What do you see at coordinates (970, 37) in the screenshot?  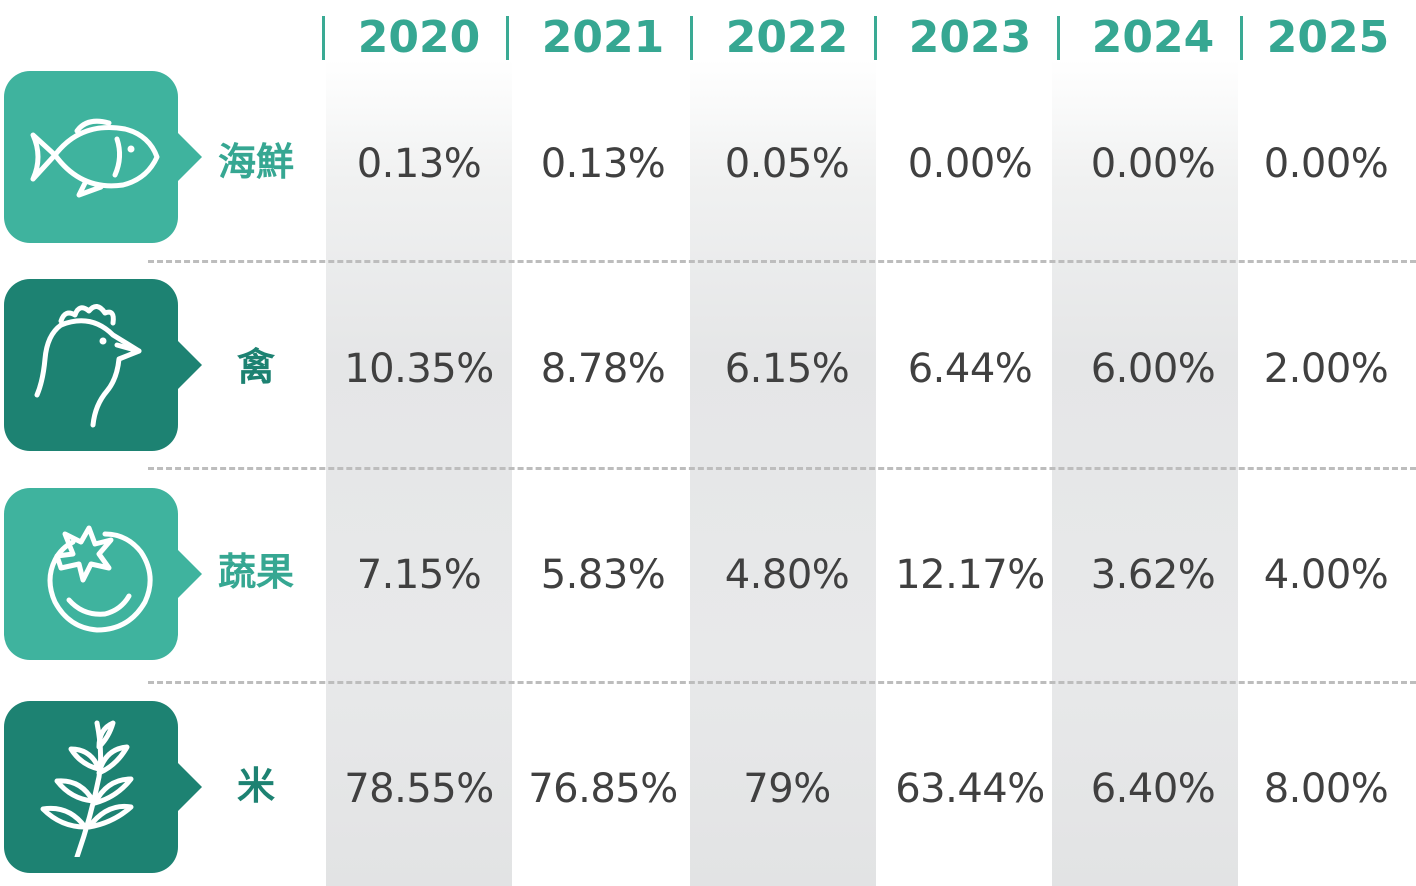 I see `year-header-2023: 2023` at bounding box center [970, 37].